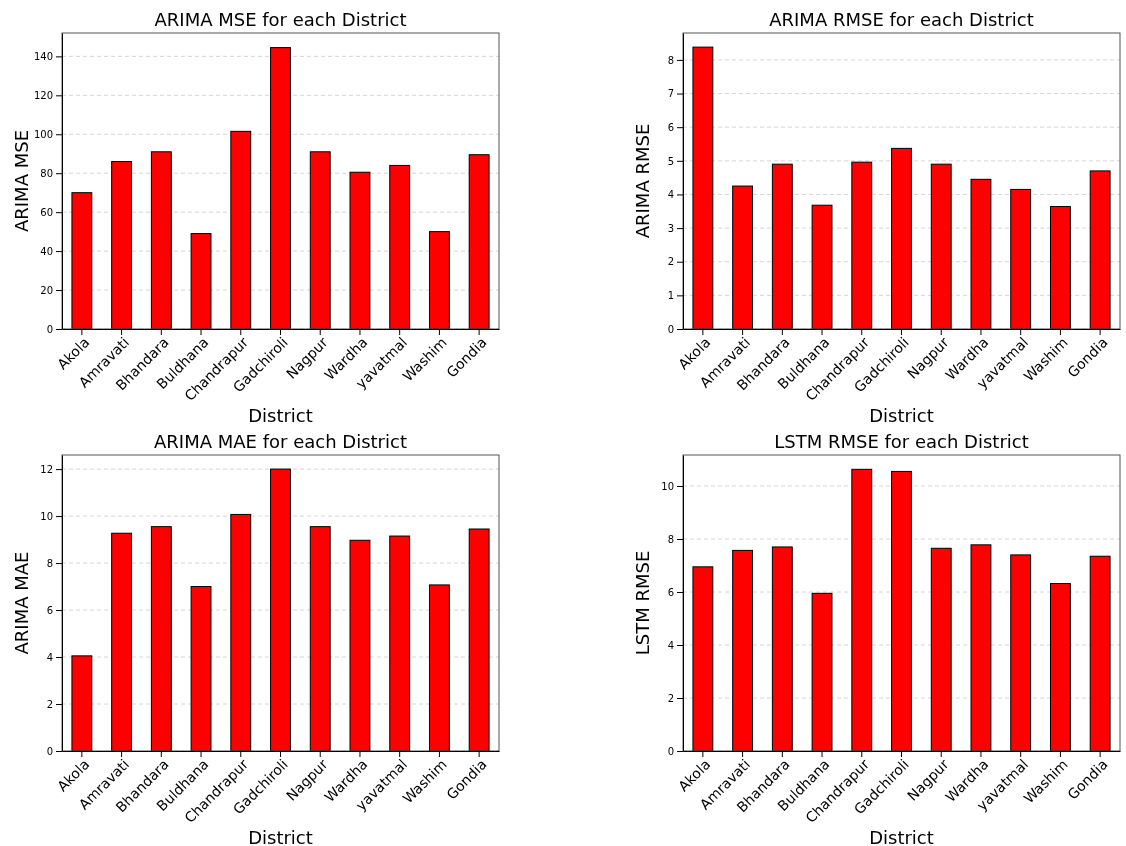 The image size is (1126, 846). What do you see at coordinates (43, 134) in the screenshot?
I see `y-tick-label: 100` at bounding box center [43, 134].